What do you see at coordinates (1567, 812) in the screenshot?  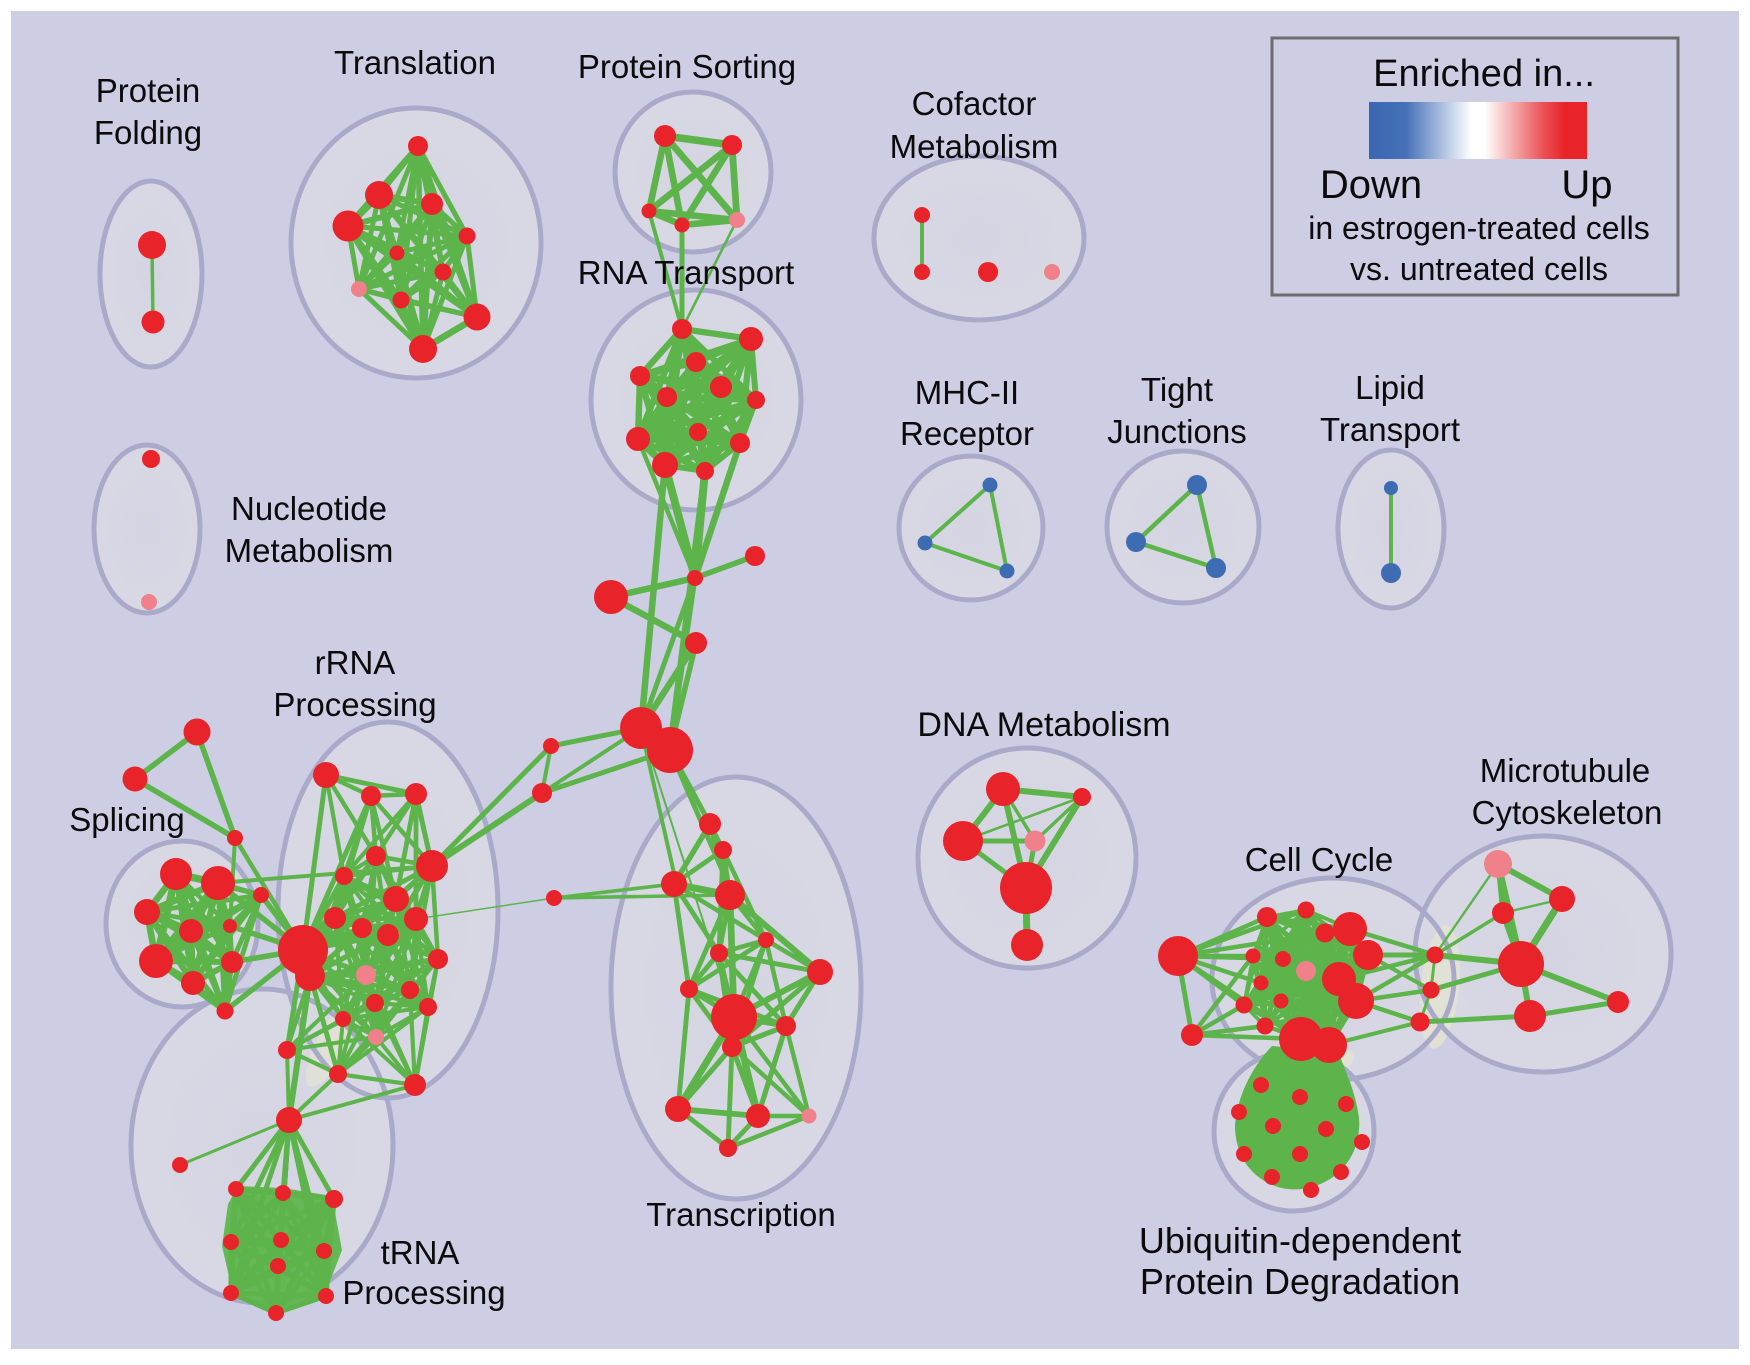 I see `svg-text: Cytoskeleton` at bounding box center [1567, 812].